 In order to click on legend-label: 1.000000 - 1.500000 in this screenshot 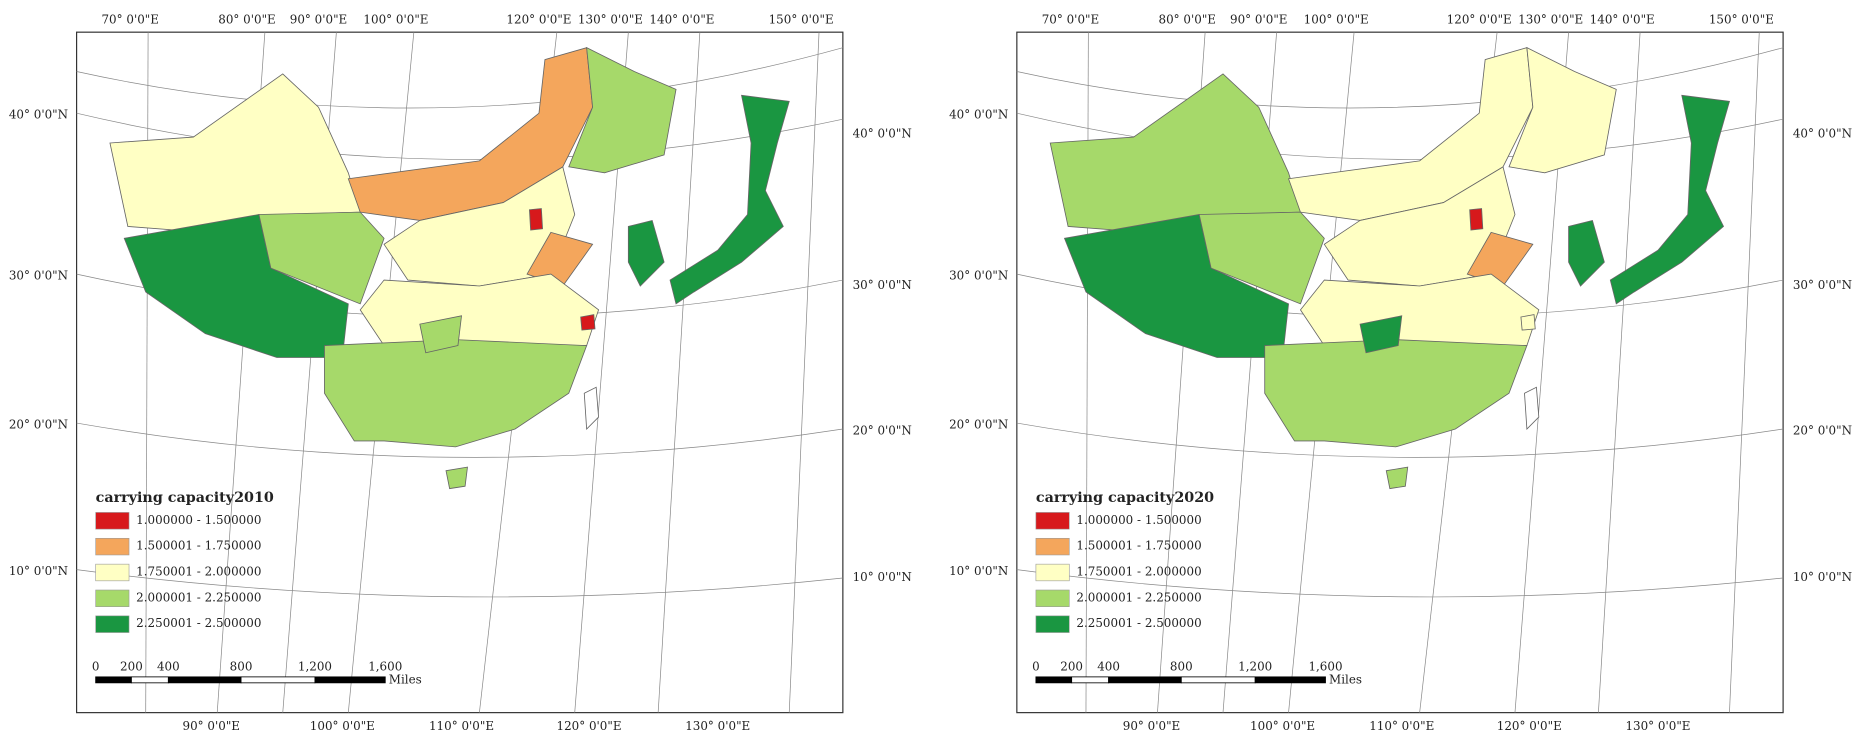, I will do `click(1138, 520)`.